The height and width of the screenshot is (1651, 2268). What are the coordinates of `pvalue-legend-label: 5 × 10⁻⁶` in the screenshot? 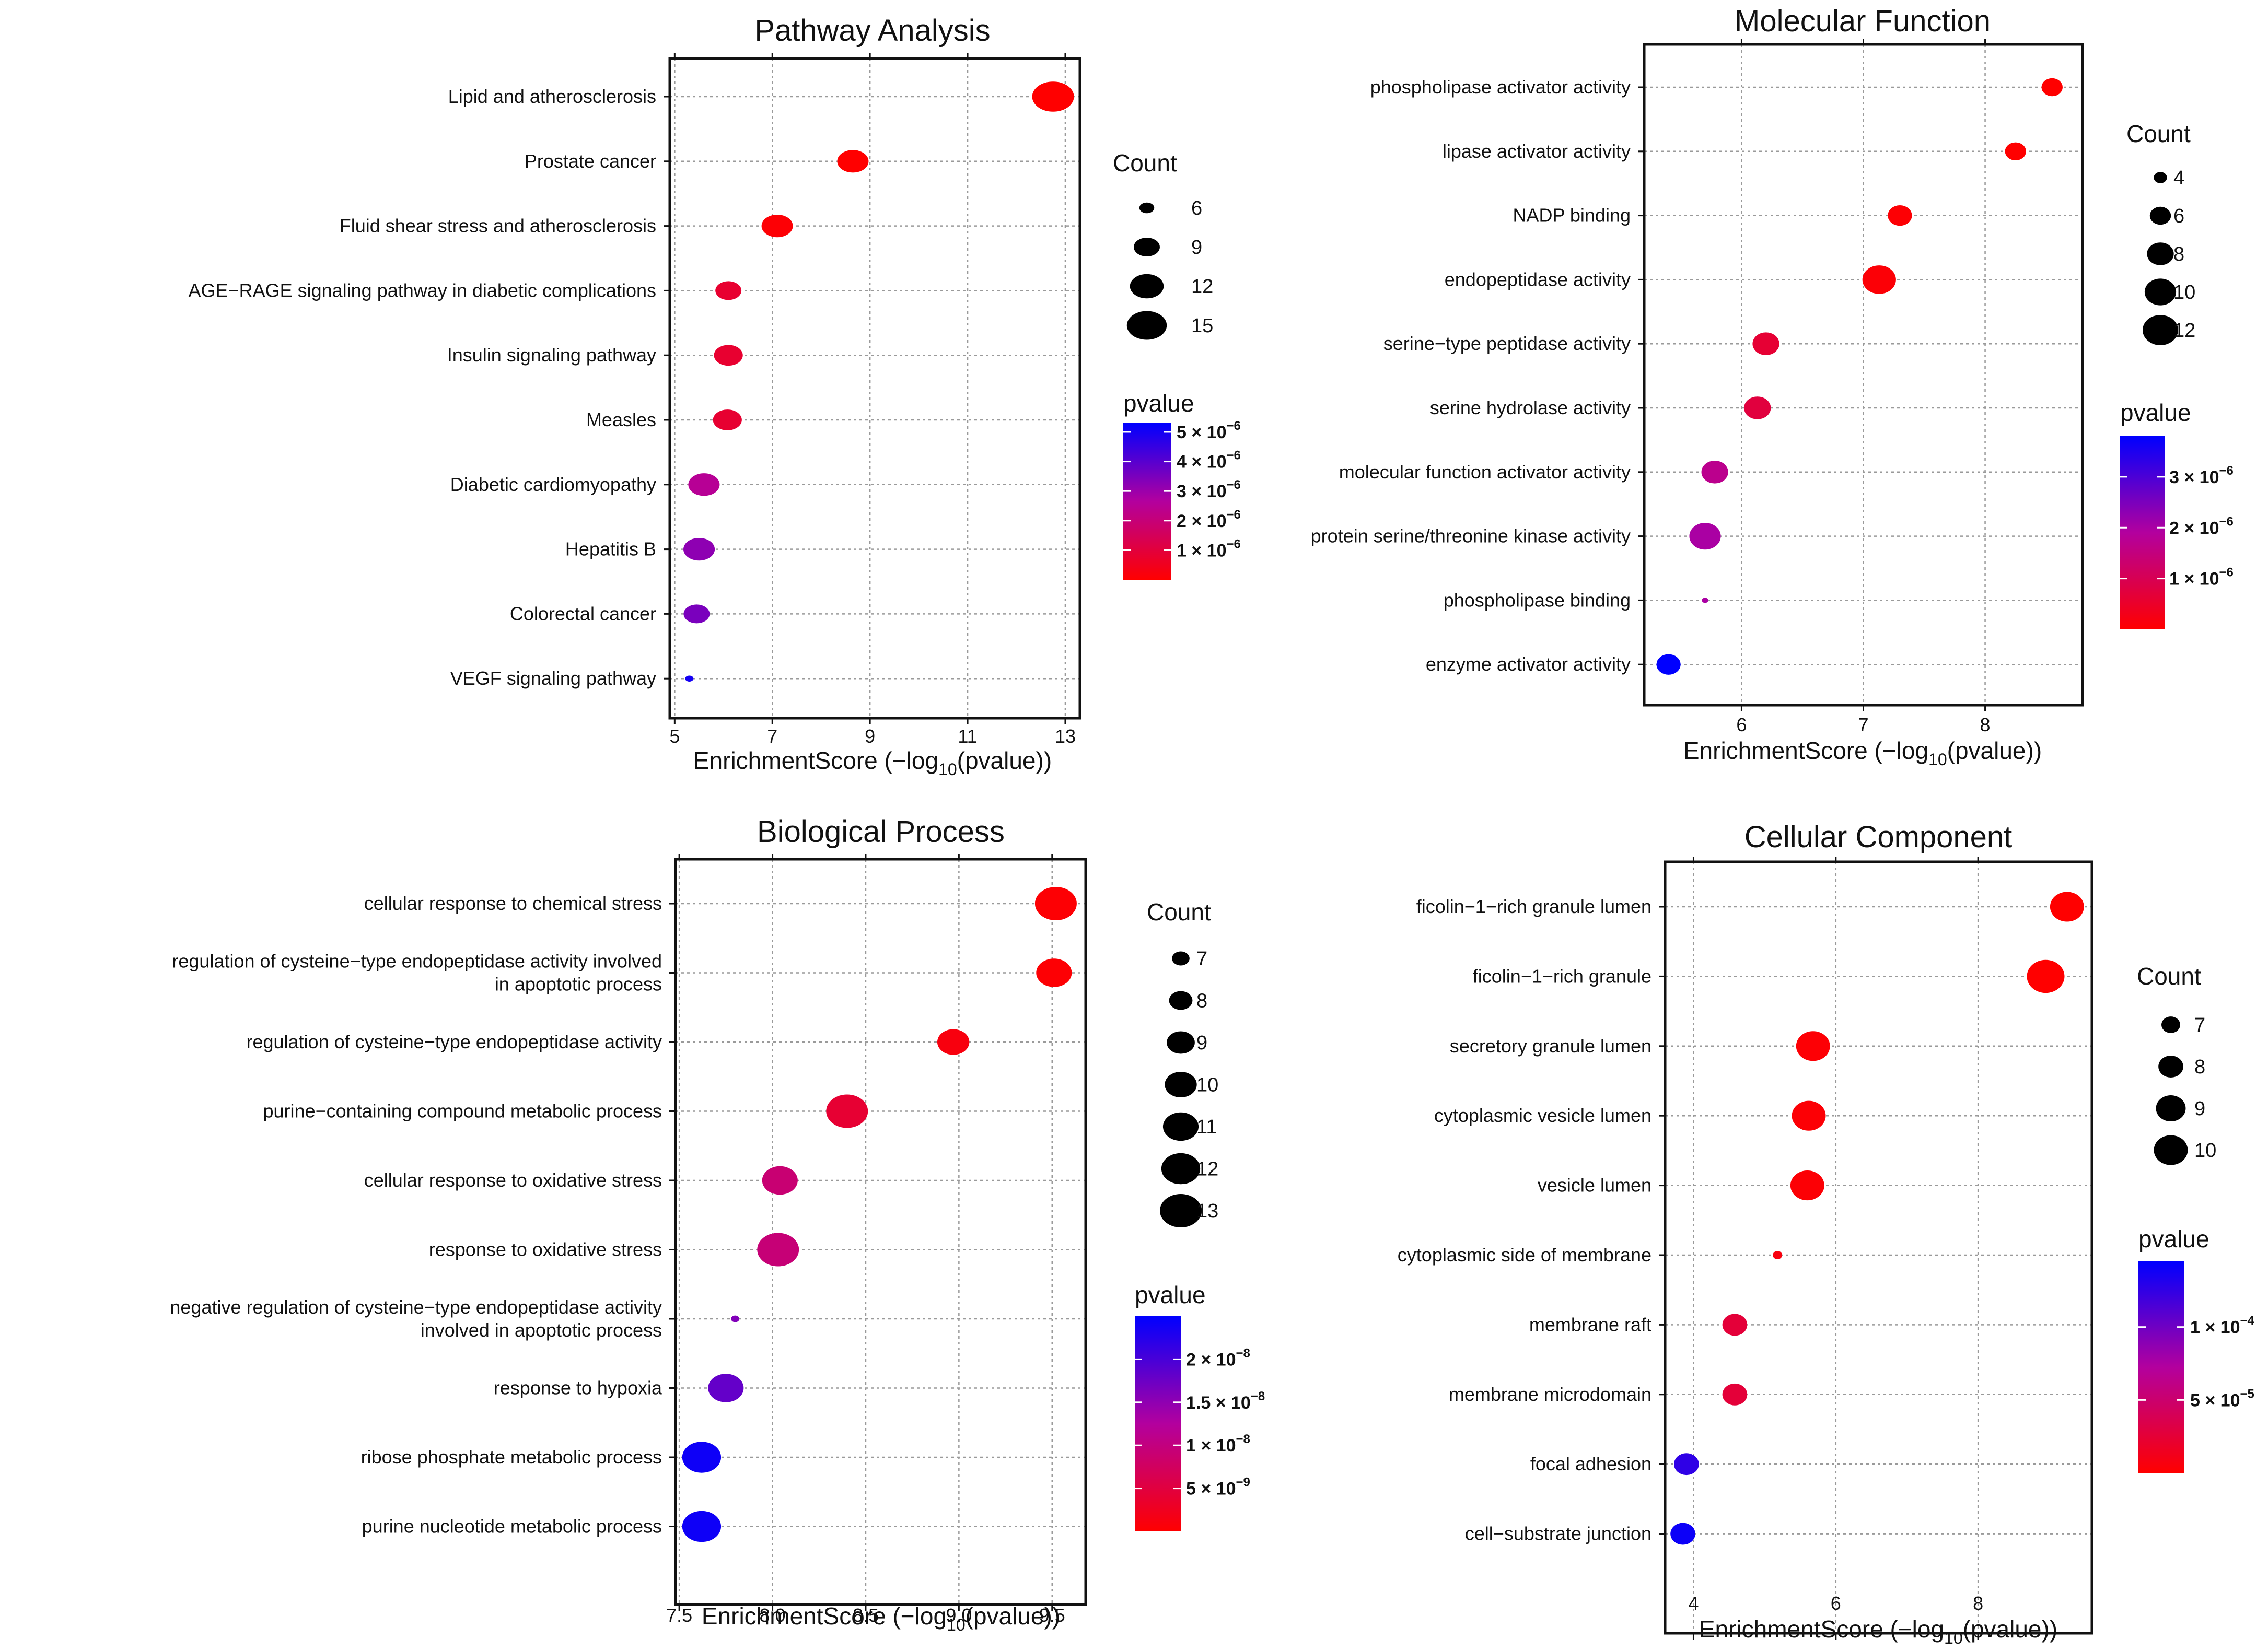 It's located at (1209, 430).